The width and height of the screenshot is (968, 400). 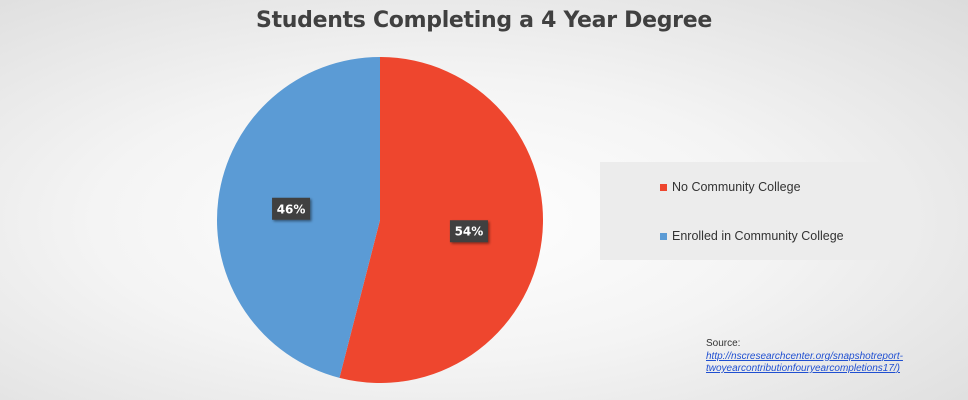 I want to click on legend-item-enrolled-community-college: Enrolled in Community College, so click(x=752, y=236).